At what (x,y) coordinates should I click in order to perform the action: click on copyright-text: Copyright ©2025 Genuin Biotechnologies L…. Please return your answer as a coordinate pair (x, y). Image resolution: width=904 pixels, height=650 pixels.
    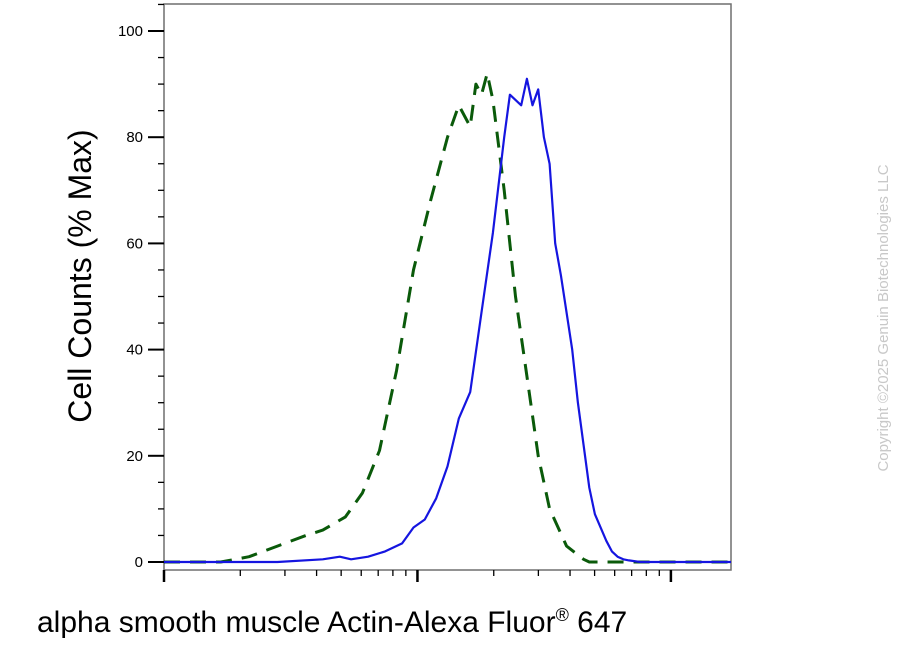
    Looking at the image, I should click on (883, 317).